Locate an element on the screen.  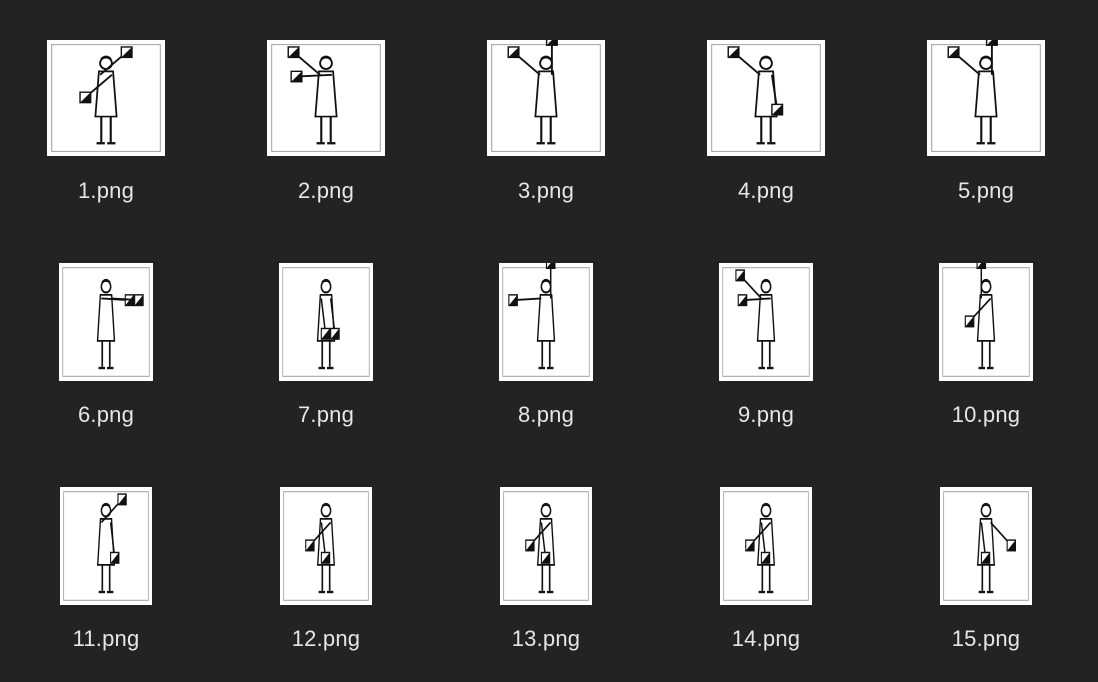
file-item: 15.png is located at coordinates (986, 576).